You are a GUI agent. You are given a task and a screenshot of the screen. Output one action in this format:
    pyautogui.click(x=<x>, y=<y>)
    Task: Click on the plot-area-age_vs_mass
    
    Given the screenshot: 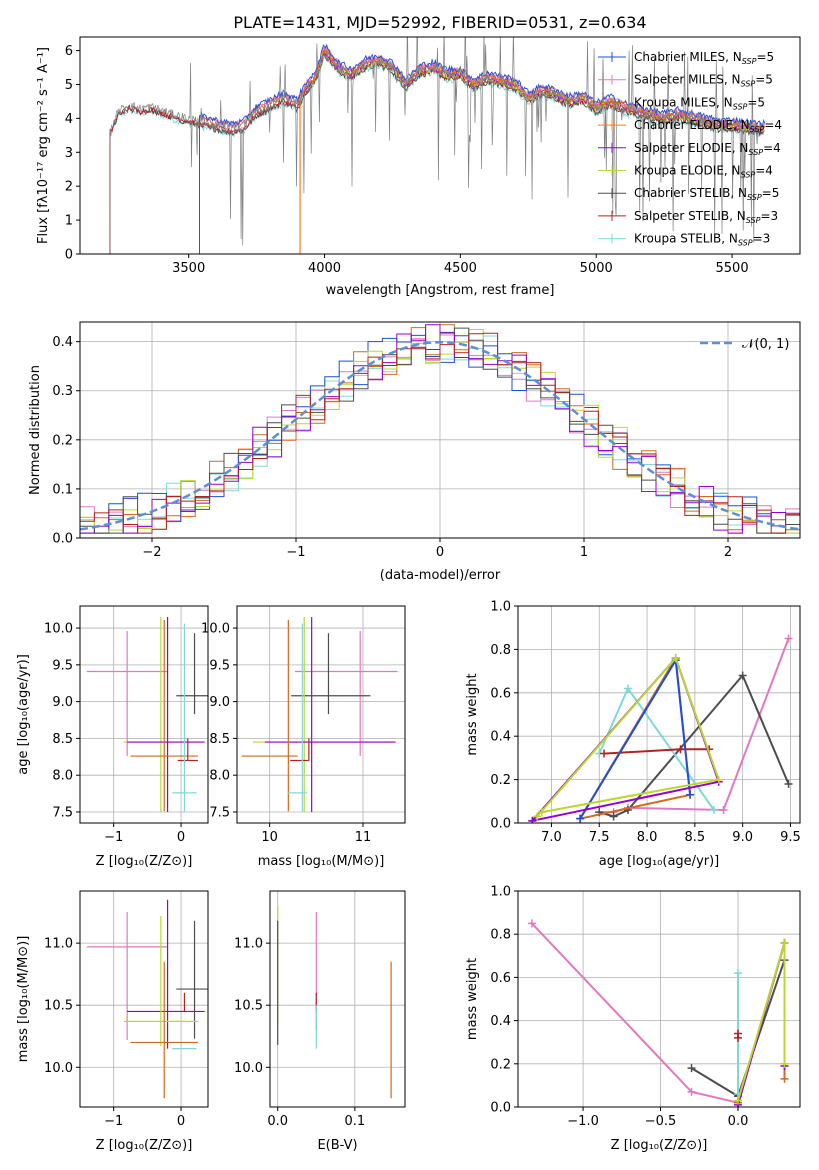 What is the action you would take?
    pyautogui.click(x=319, y=714)
    